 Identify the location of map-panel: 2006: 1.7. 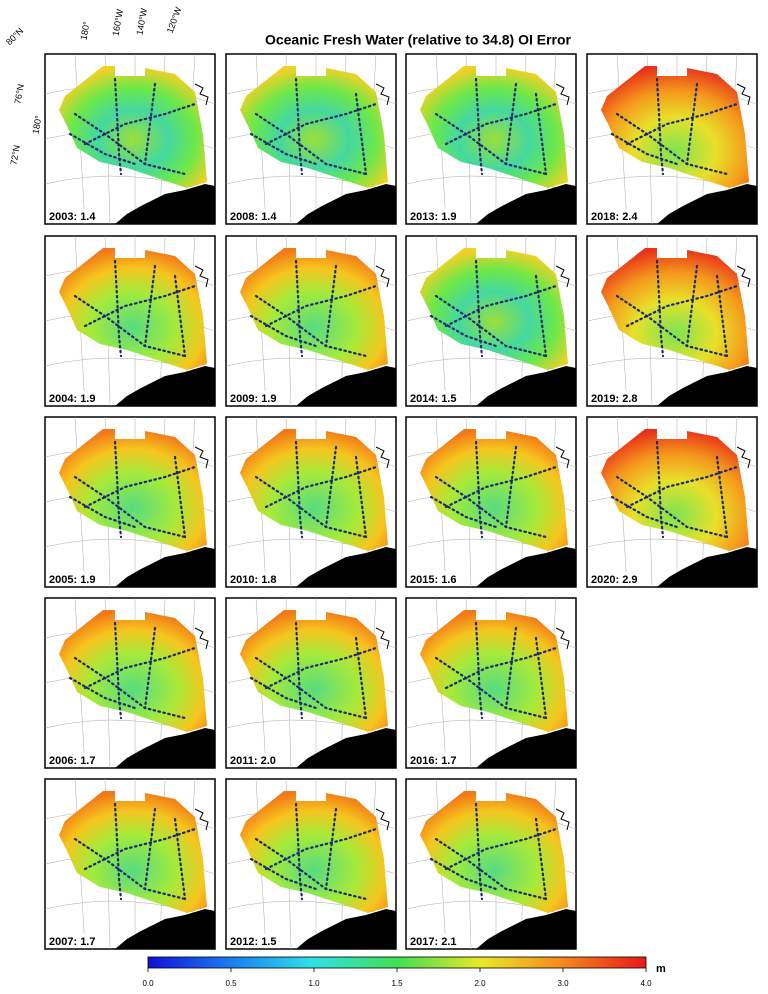
(130, 683).